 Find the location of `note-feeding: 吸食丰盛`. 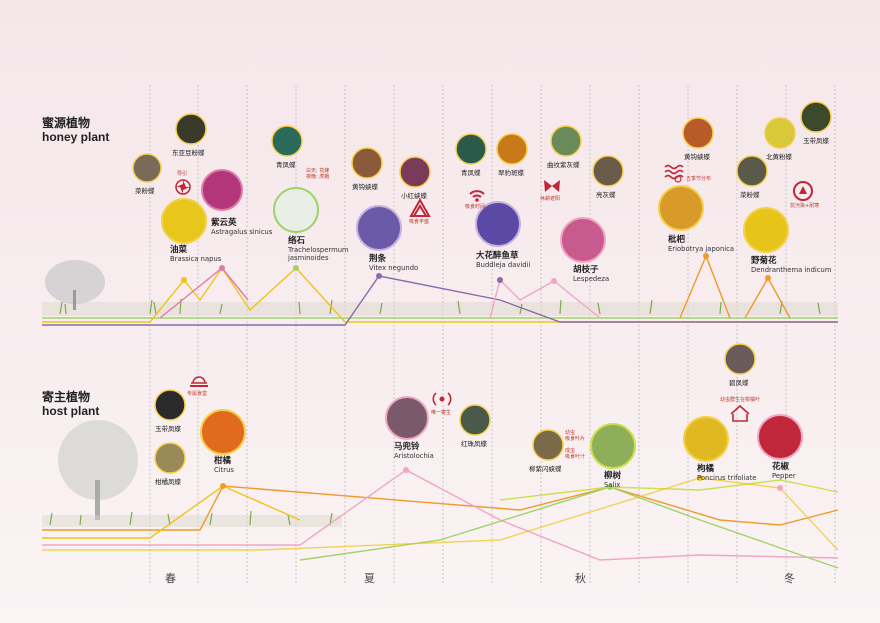

note-feeding: 吸食丰盛 is located at coordinates (419, 222).